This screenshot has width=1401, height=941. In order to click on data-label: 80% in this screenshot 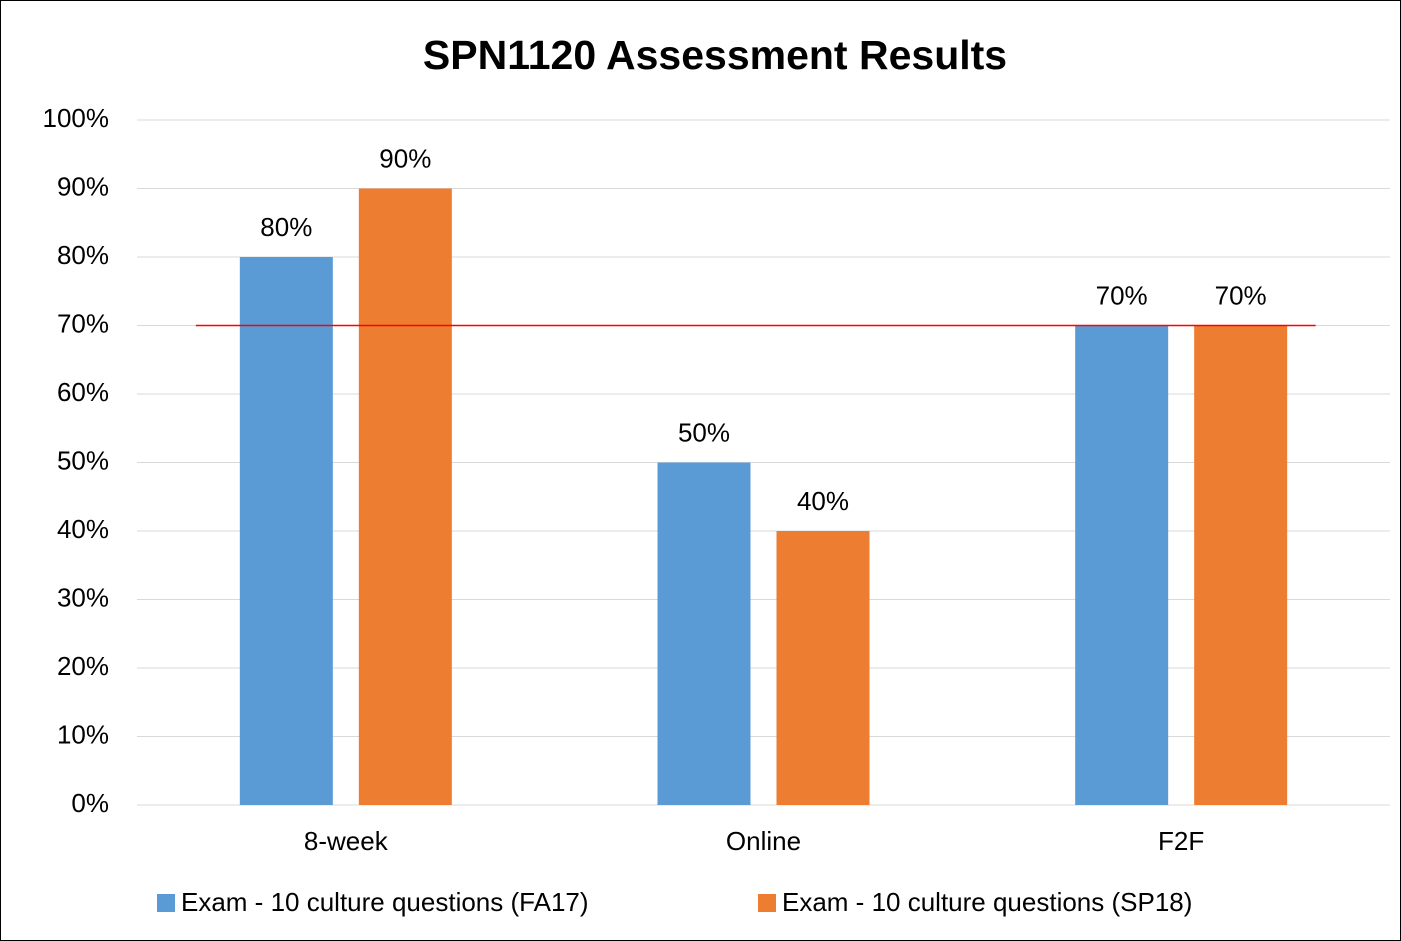, I will do `click(286, 227)`.